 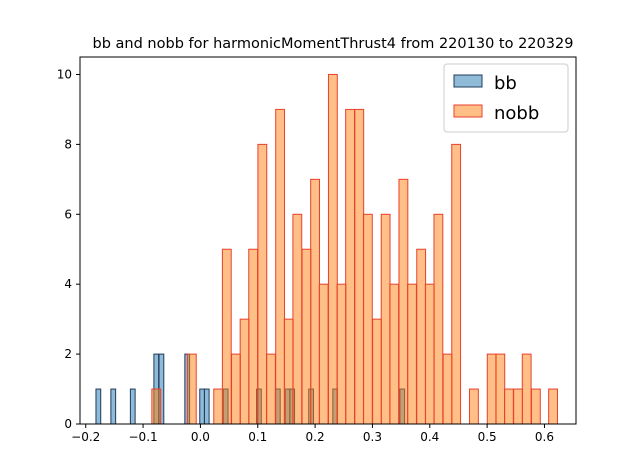 I want to click on legend-label-nobb: nobb, so click(x=516, y=113).